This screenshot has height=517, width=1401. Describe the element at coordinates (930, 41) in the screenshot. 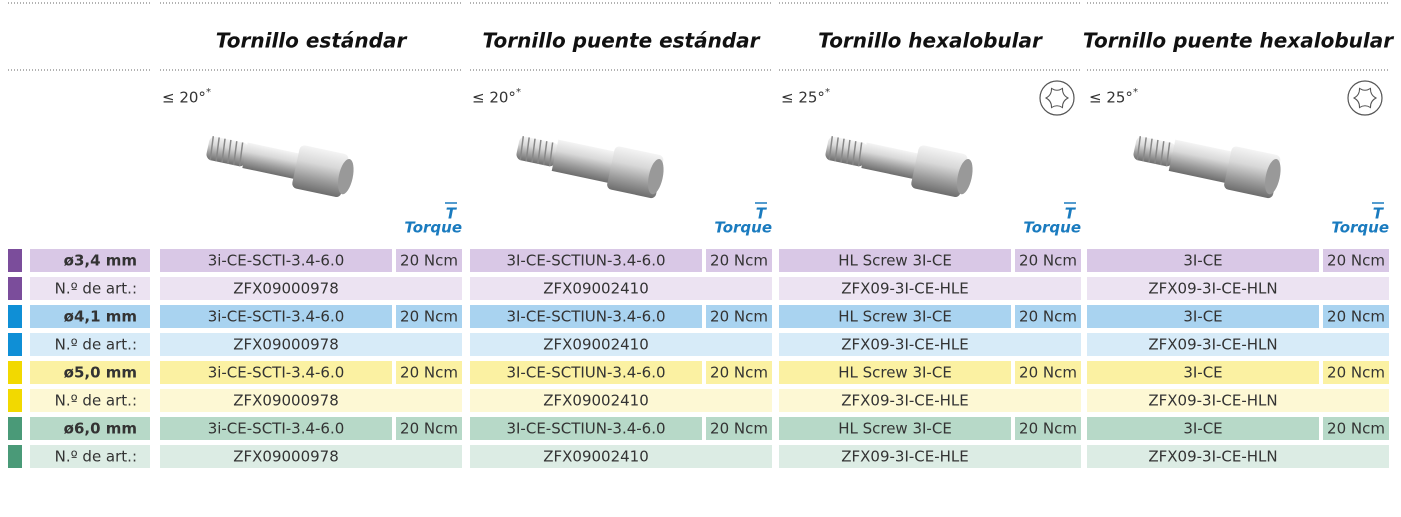

I see `column-title: Tornillo hexalobular` at that location.